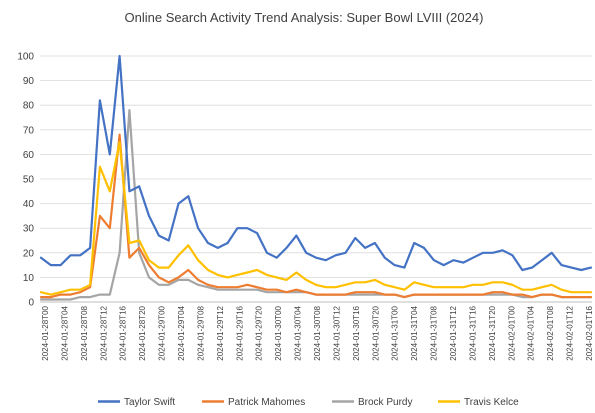 The image size is (595, 413). I want to click on legend-label: Travis Kelce, so click(491, 402).